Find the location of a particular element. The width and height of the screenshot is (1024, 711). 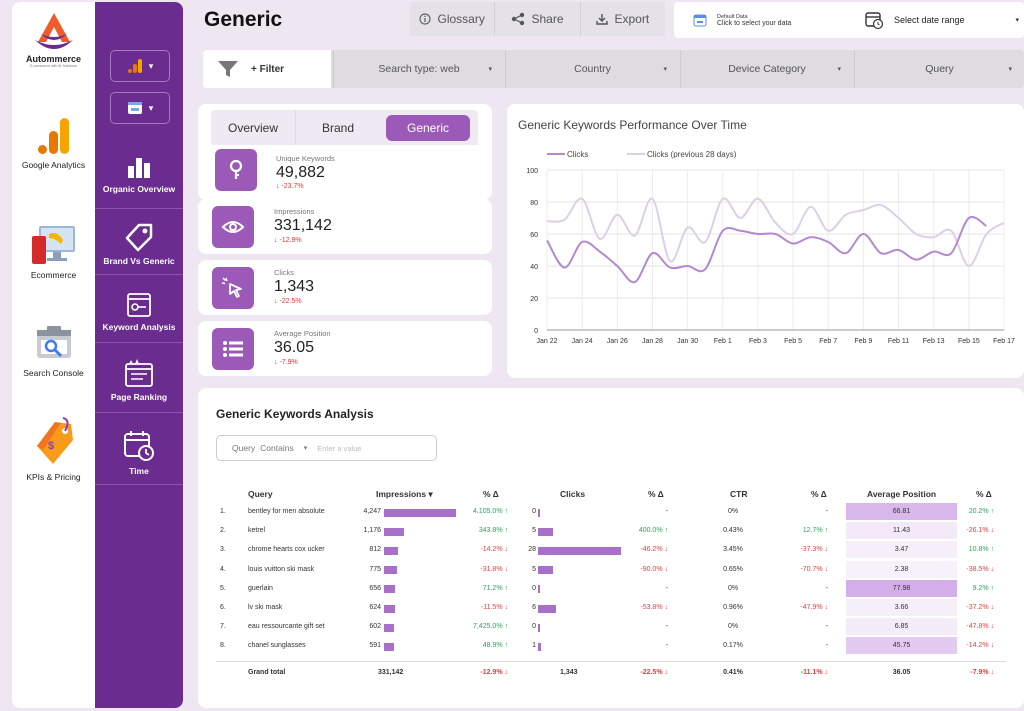

page-ranking-icon is located at coordinates (139, 373).